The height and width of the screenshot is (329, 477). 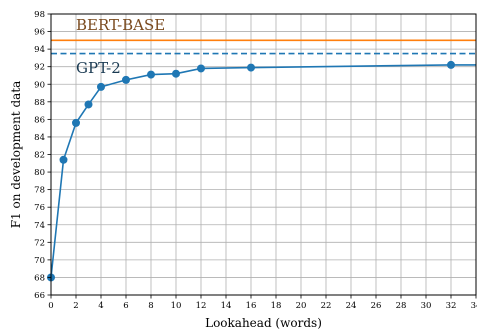 What do you see at coordinates (39, 296) in the screenshot?
I see `y-tick-label: 66` at bounding box center [39, 296].